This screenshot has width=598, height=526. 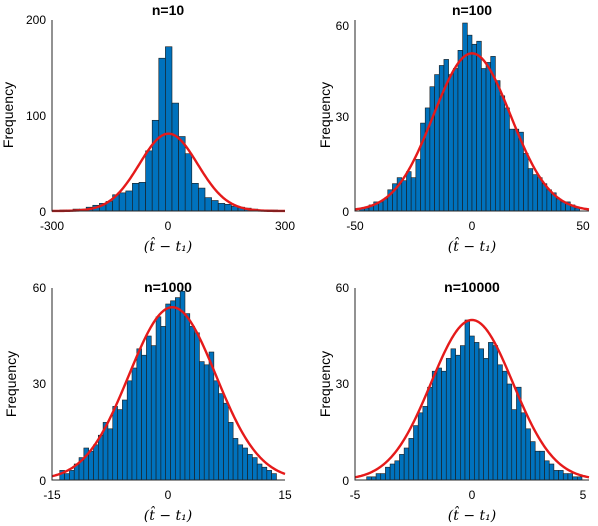 What do you see at coordinates (355, 495) in the screenshot?
I see `x-tick-label: -5` at bounding box center [355, 495].